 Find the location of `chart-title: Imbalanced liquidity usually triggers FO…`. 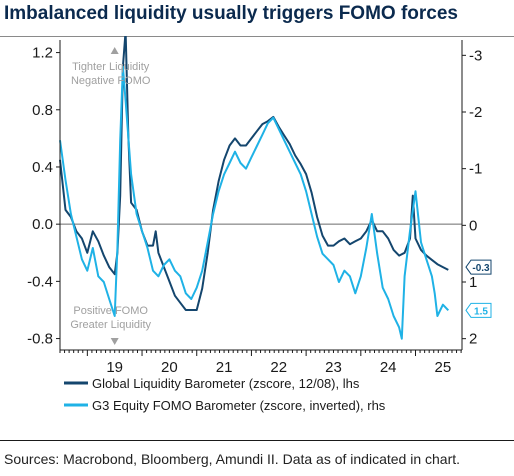

chart-title: Imbalanced liquidity usually triggers FO… is located at coordinates (231, 13).